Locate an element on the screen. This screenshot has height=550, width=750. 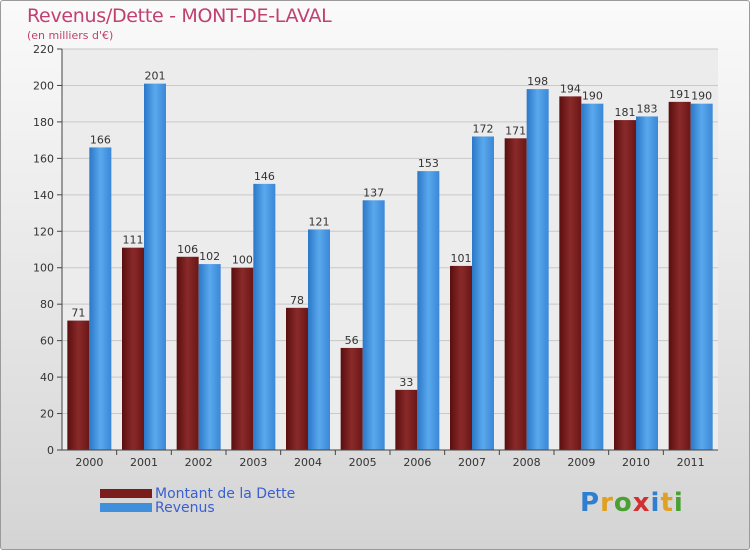
y-tick-label: 0 is located at coordinates (50, 450).